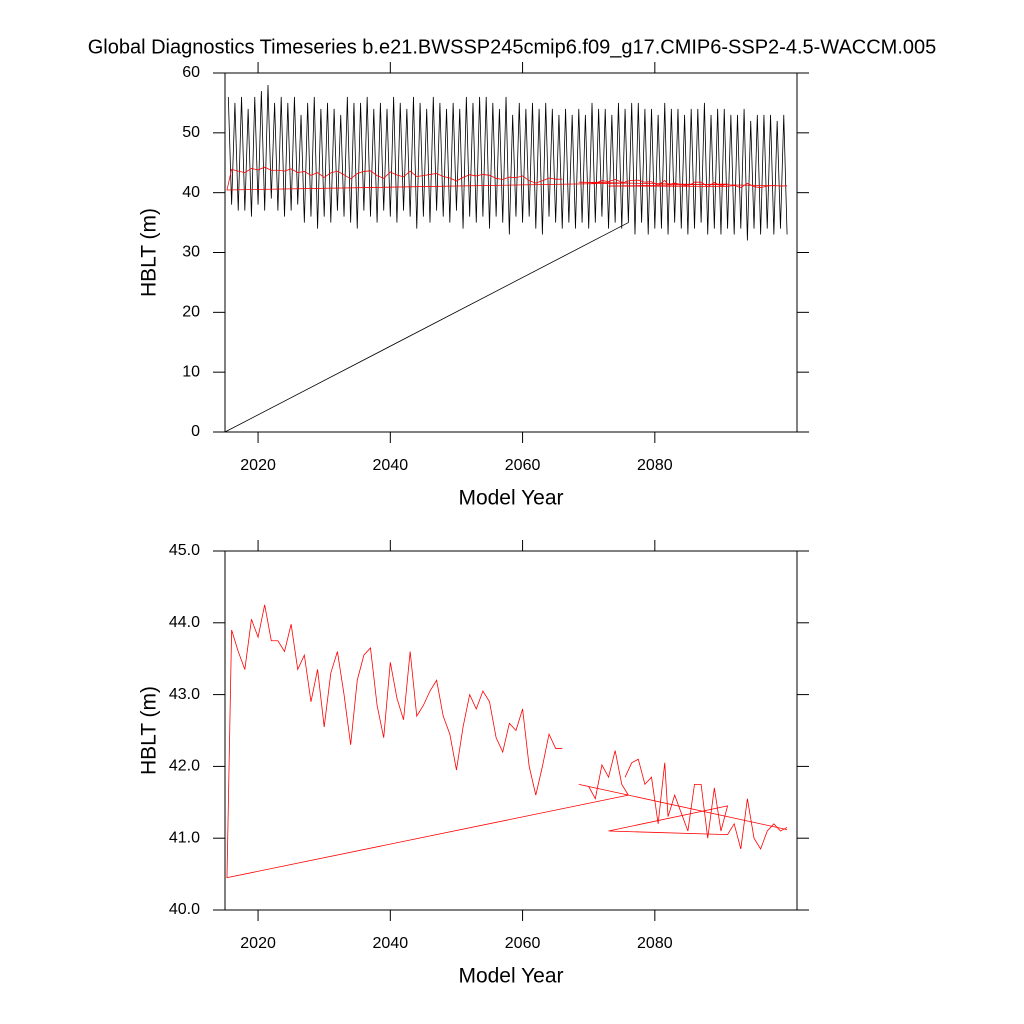 The width and height of the screenshot is (1024, 1024). I want to click on y-tick-label: 50, so click(191, 132).